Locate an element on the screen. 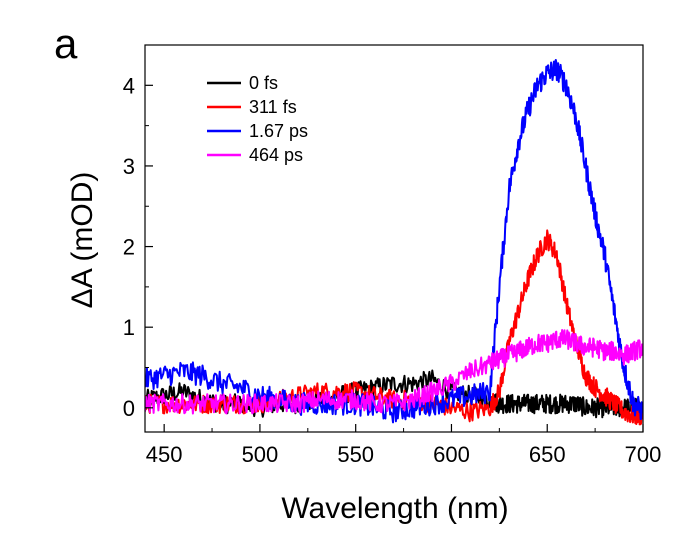 This screenshot has height=536, width=675. legend-label: 311 fs is located at coordinates (273, 107).